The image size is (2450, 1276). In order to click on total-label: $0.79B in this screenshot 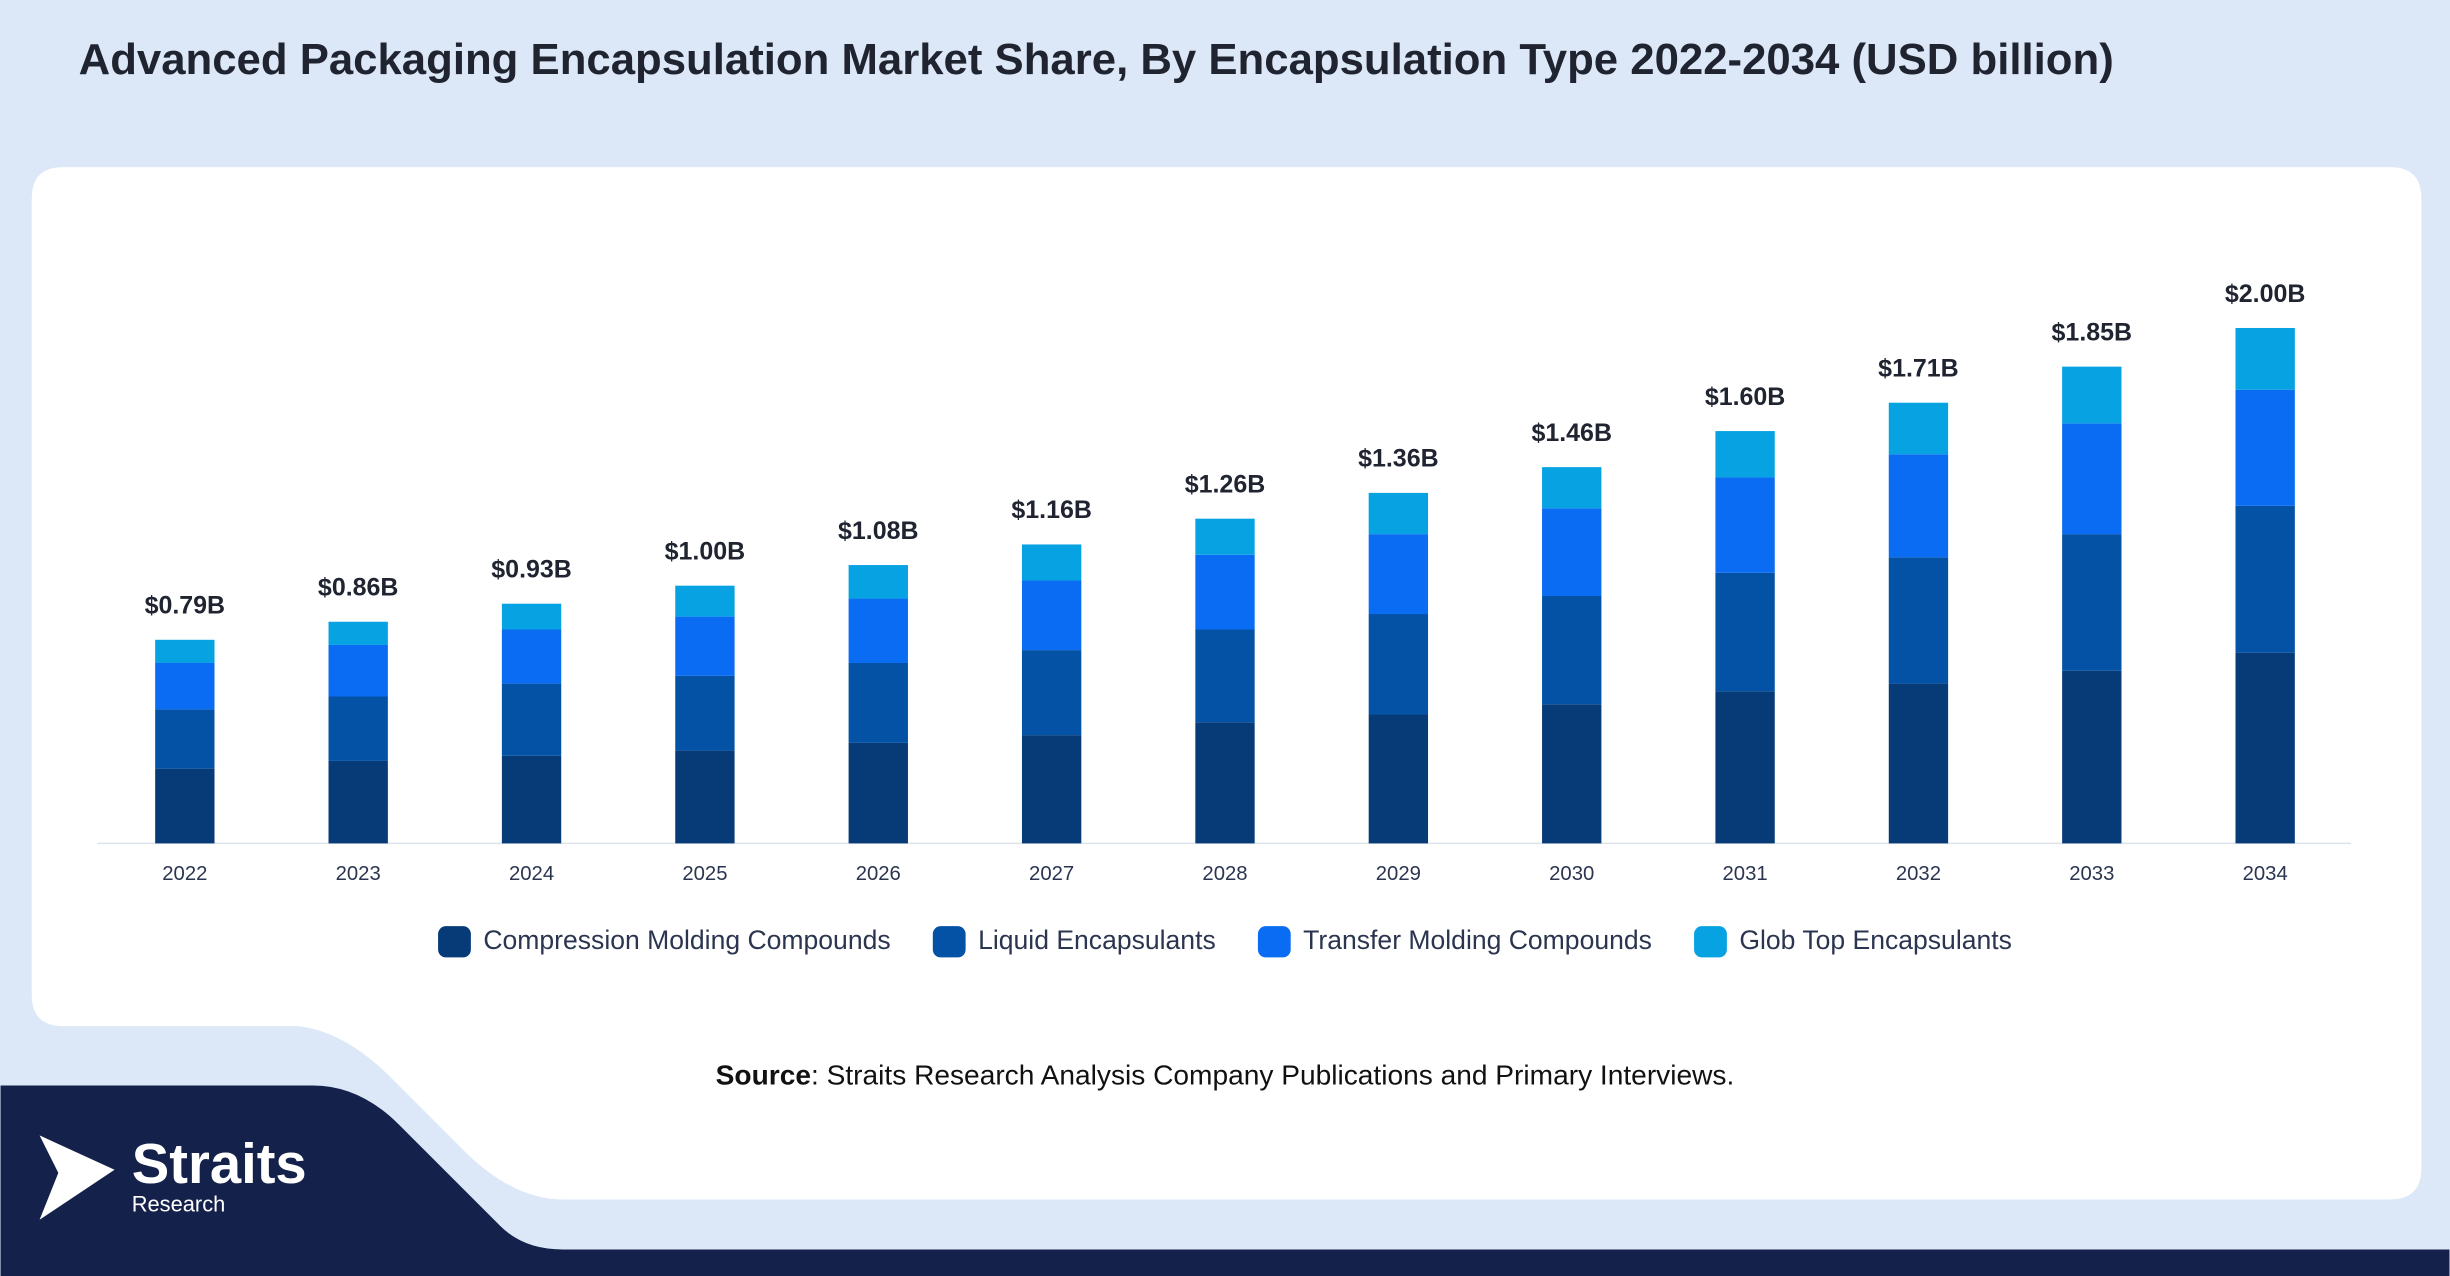, I will do `click(185, 606)`.